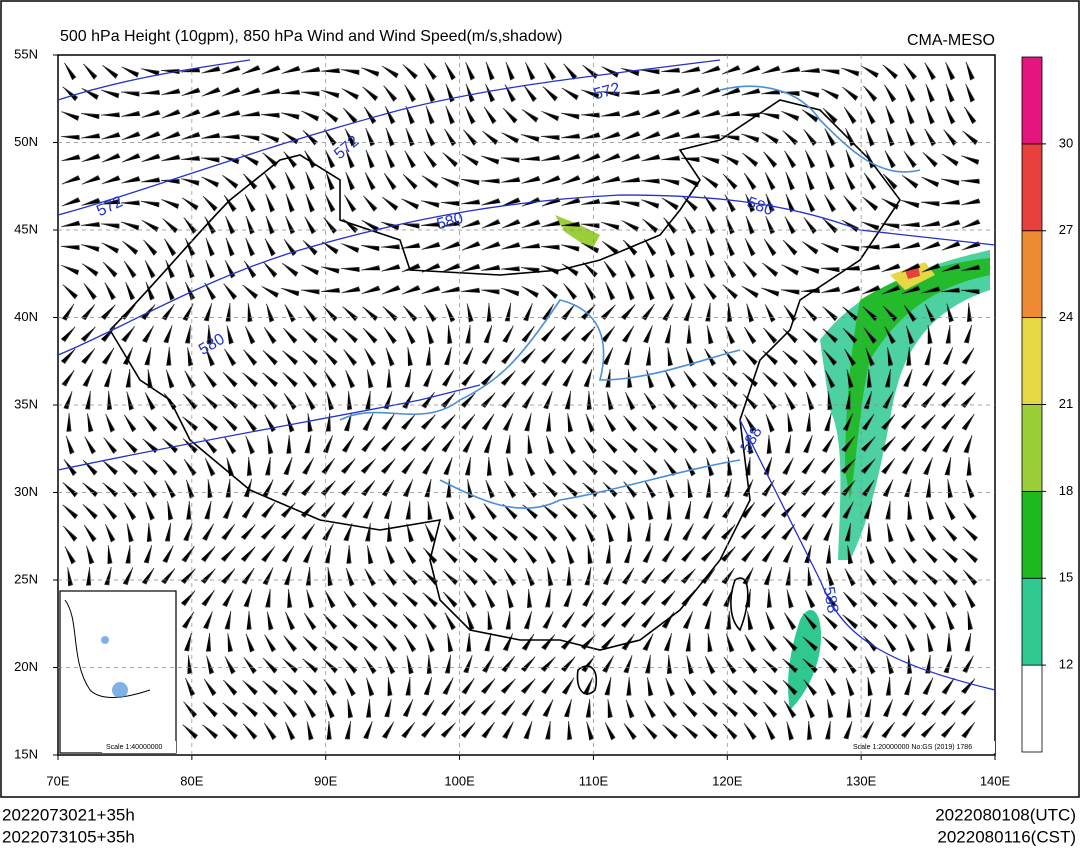 Image resolution: width=1080 pixels, height=852 pixels. What do you see at coordinates (68, 836) in the screenshot?
I see `init-cst: 2022073105+35h` at bounding box center [68, 836].